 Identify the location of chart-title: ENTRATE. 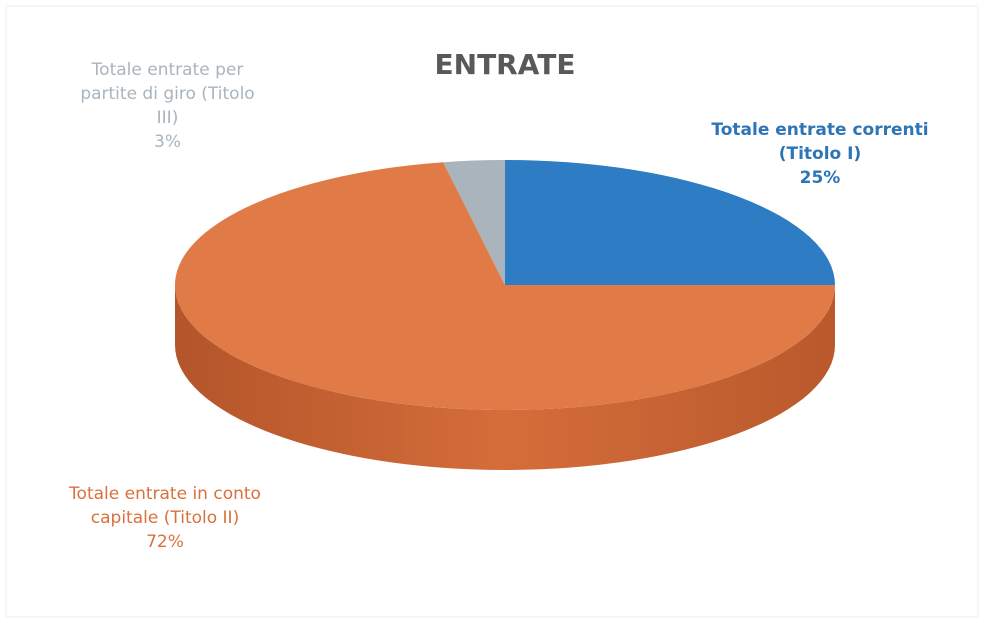
(505, 64).